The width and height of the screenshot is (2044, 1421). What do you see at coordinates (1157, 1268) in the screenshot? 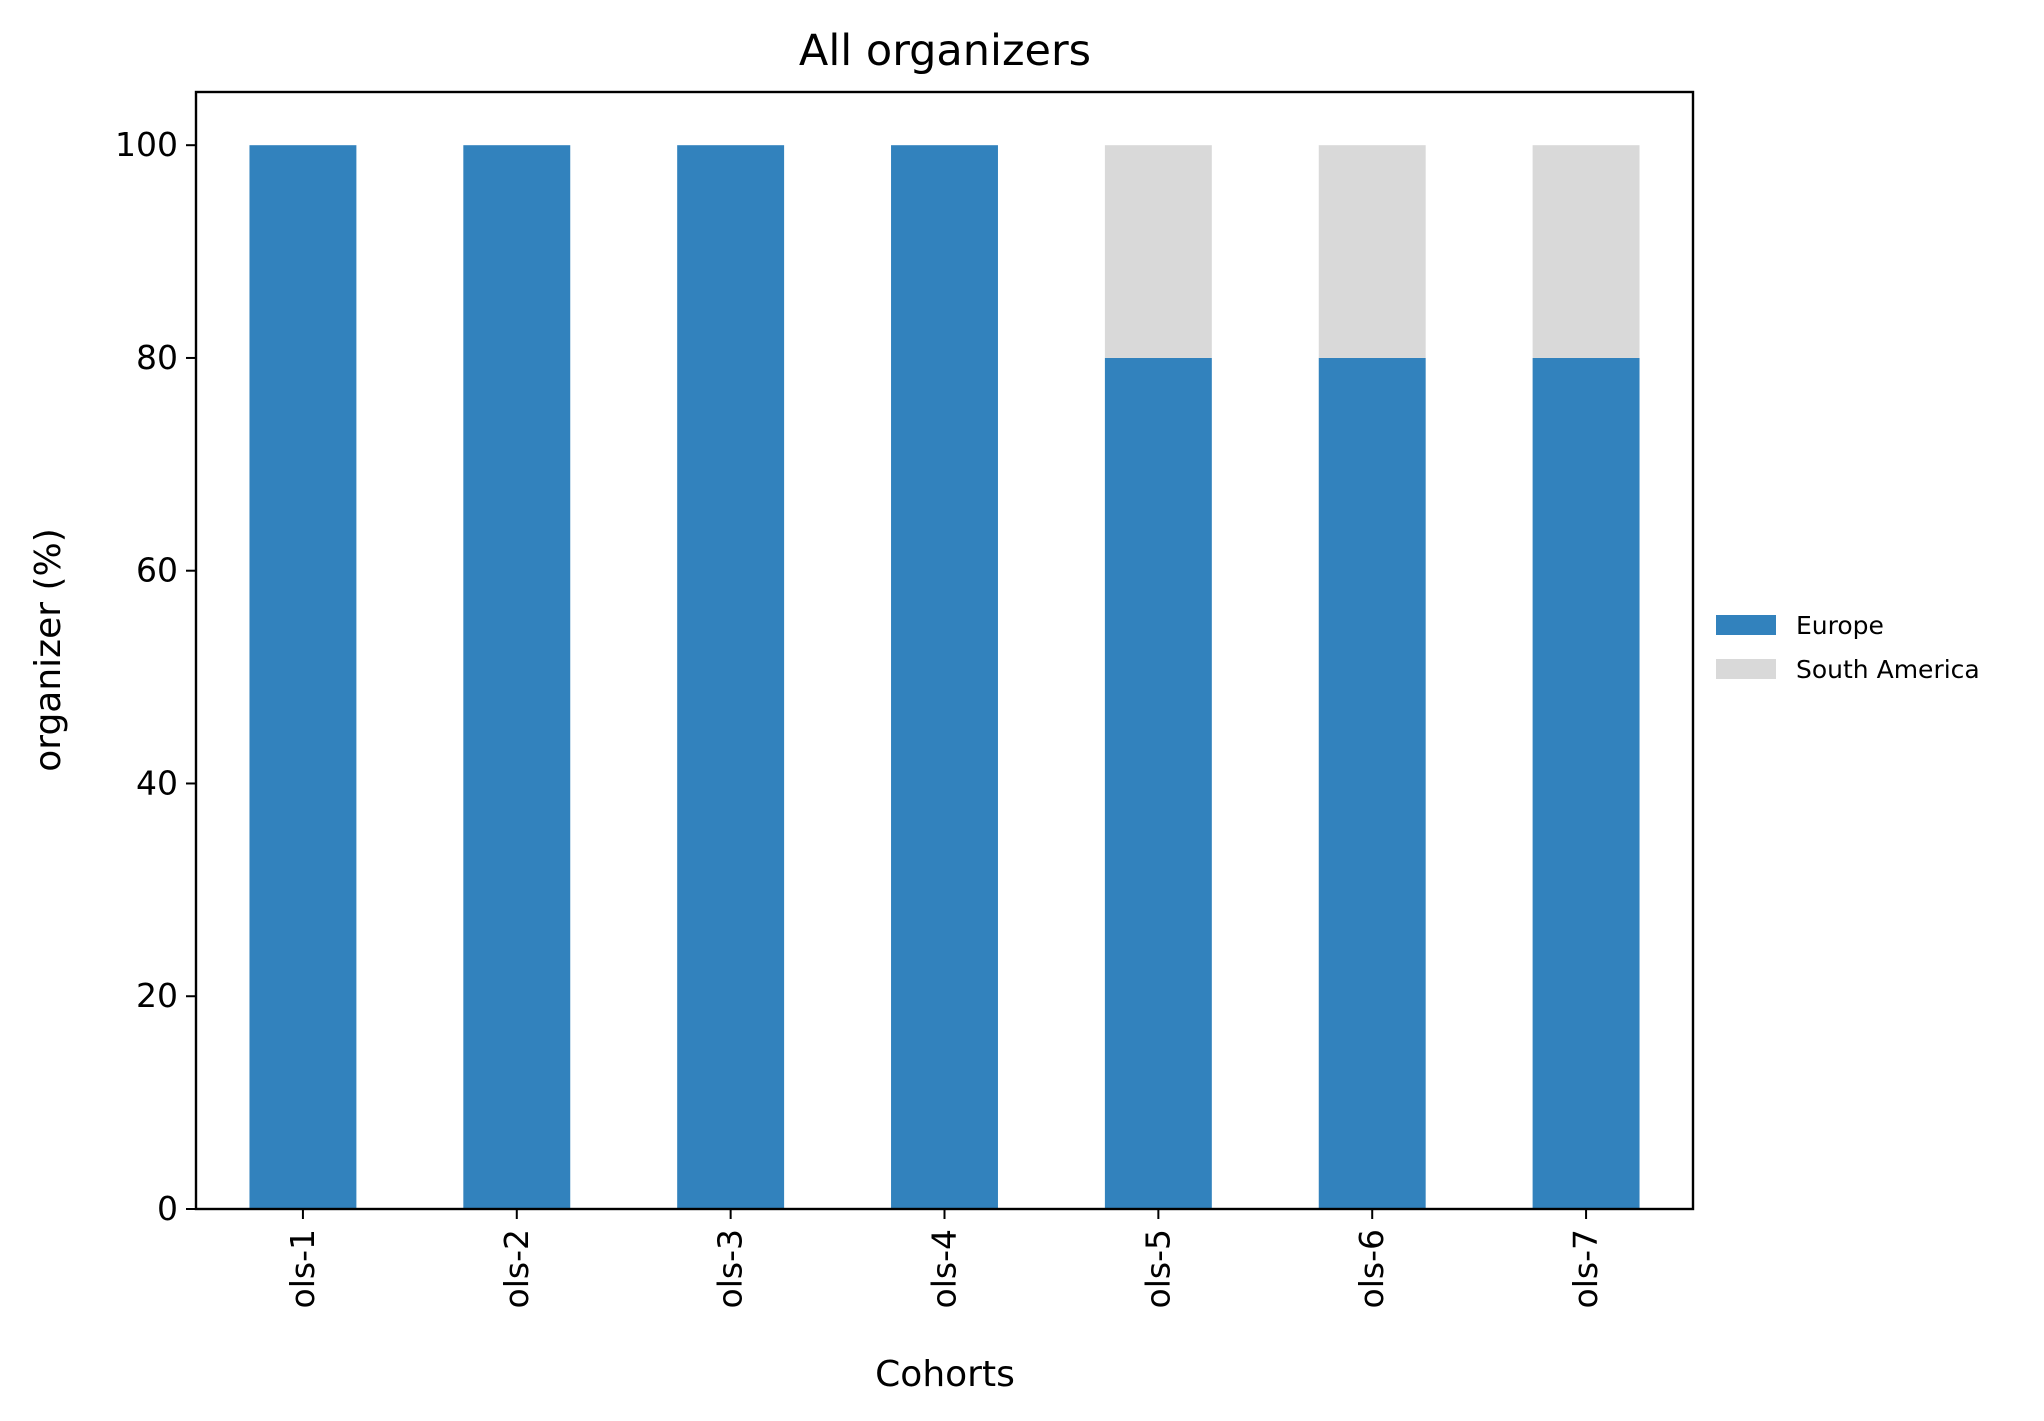
I see `x-tick-label: ols-5` at bounding box center [1157, 1268].